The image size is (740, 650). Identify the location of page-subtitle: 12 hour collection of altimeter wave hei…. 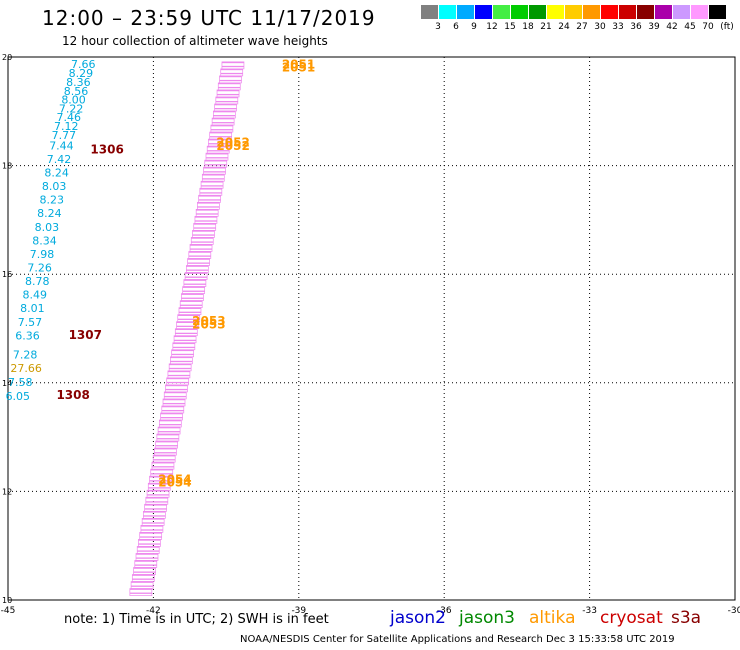
(195, 41).